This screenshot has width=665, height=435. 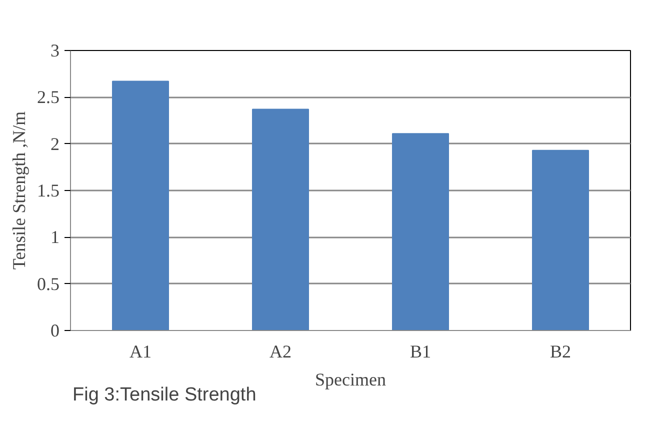 I want to click on y-tick-label: 1, so click(x=55, y=237).